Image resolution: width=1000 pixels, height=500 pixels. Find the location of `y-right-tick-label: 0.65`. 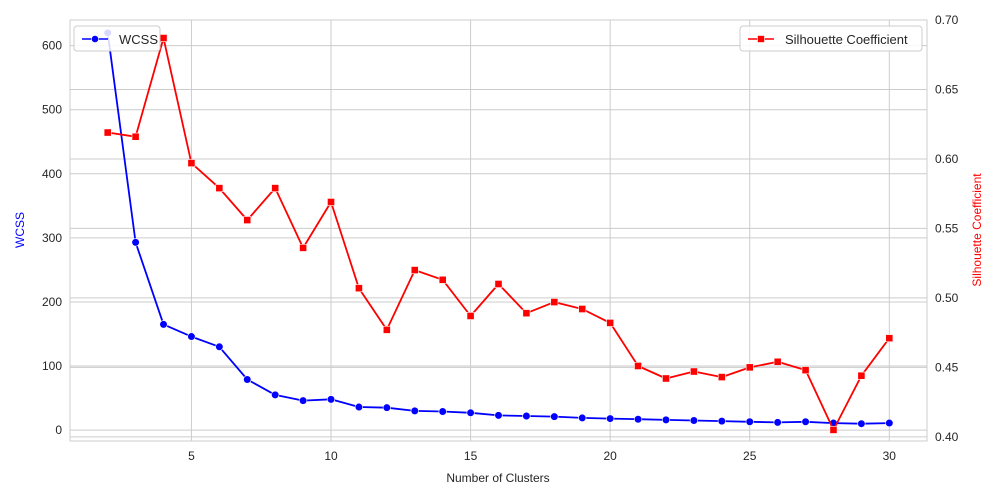

y-right-tick-label: 0.65 is located at coordinates (947, 89).